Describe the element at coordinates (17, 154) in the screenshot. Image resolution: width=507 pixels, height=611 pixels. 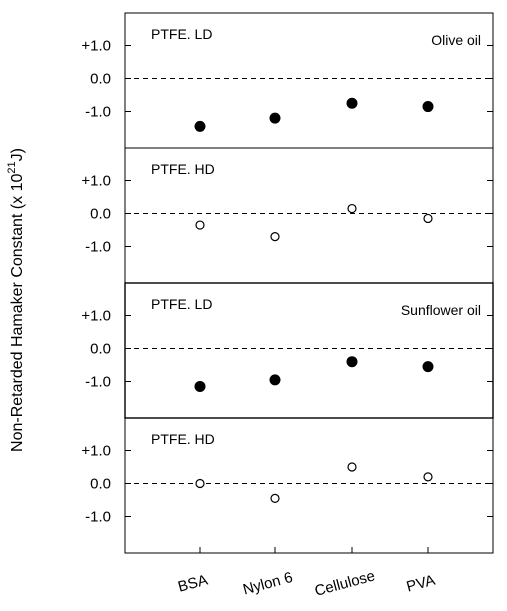
I see `y-axis-label-unit: J)` at that location.